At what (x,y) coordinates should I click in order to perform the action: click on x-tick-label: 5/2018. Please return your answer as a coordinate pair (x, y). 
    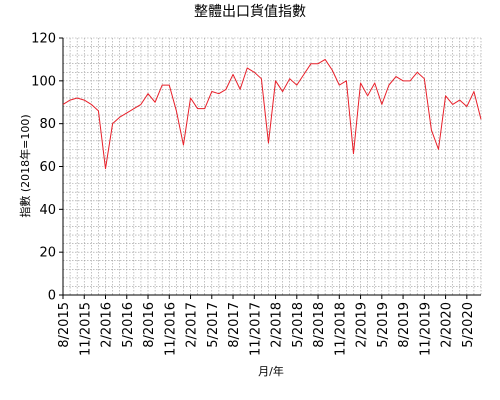
    Looking at the image, I should click on (298, 325).